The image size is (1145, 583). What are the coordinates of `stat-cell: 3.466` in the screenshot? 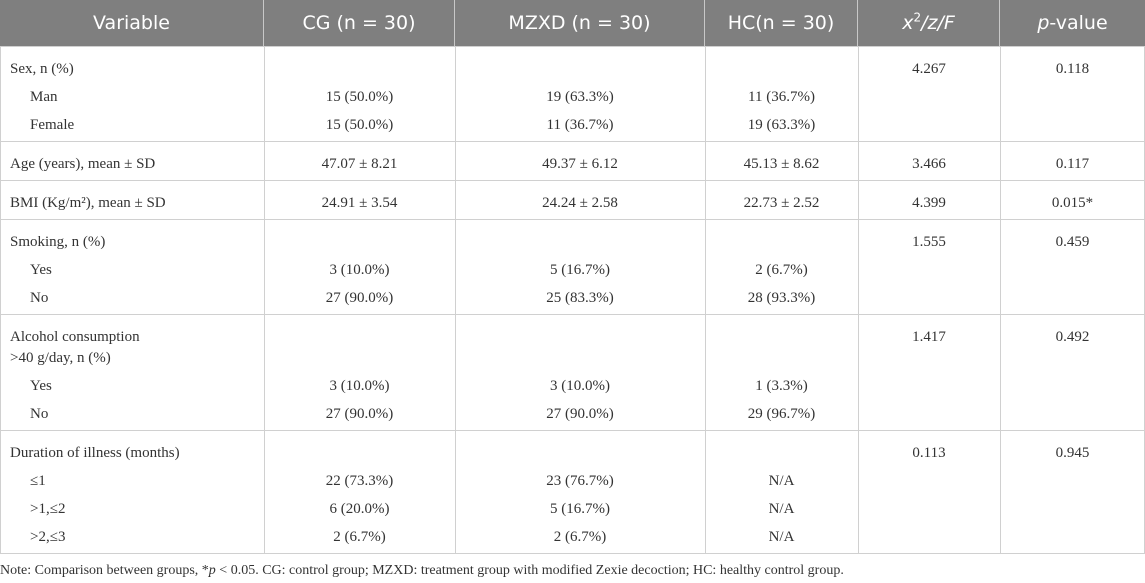 It's located at (929, 164).